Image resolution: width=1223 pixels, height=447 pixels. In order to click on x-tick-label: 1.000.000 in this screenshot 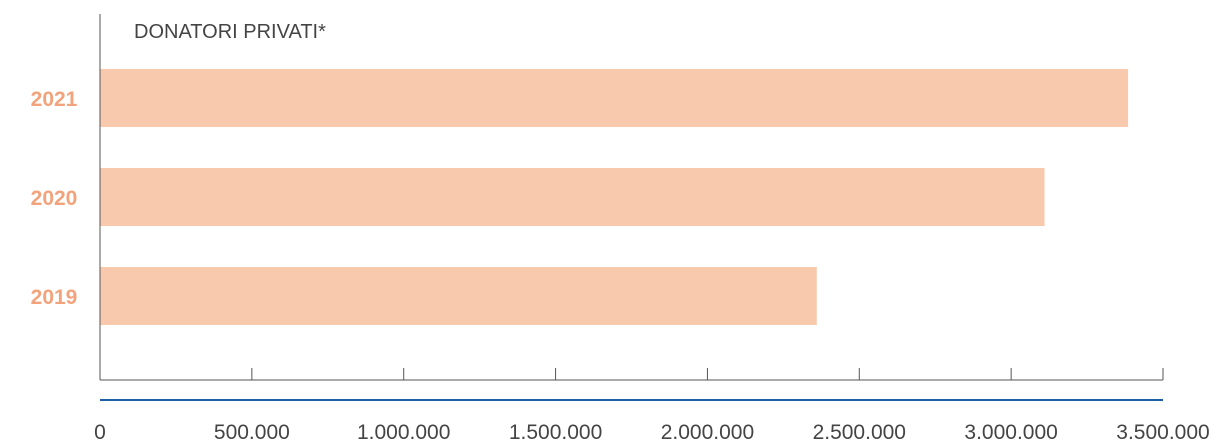, I will do `click(403, 431)`.